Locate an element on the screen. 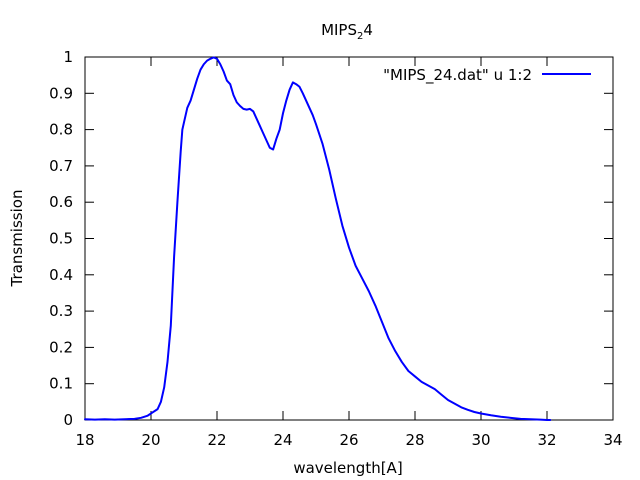  y-tick-label: 1 is located at coordinates (68, 57).